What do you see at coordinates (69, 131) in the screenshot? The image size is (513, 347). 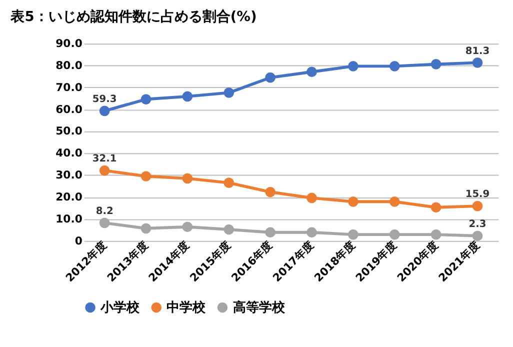 I see `y-tick-label: 50.0` at bounding box center [69, 131].